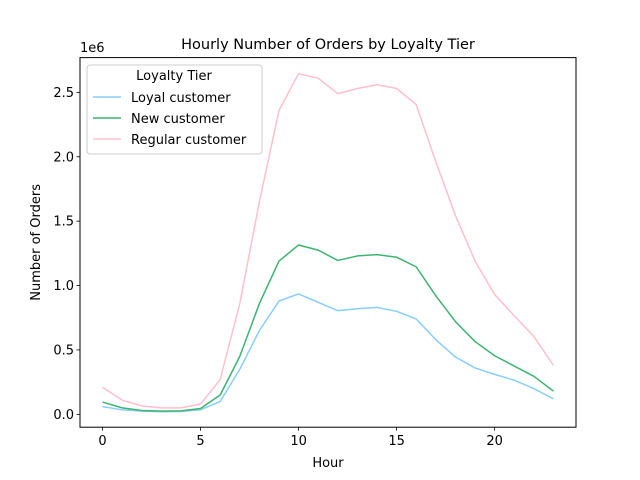 The image size is (640, 480). What do you see at coordinates (298, 441) in the screenshot?
I see `x-tick-label: 10` at bounding box center [298, 441].